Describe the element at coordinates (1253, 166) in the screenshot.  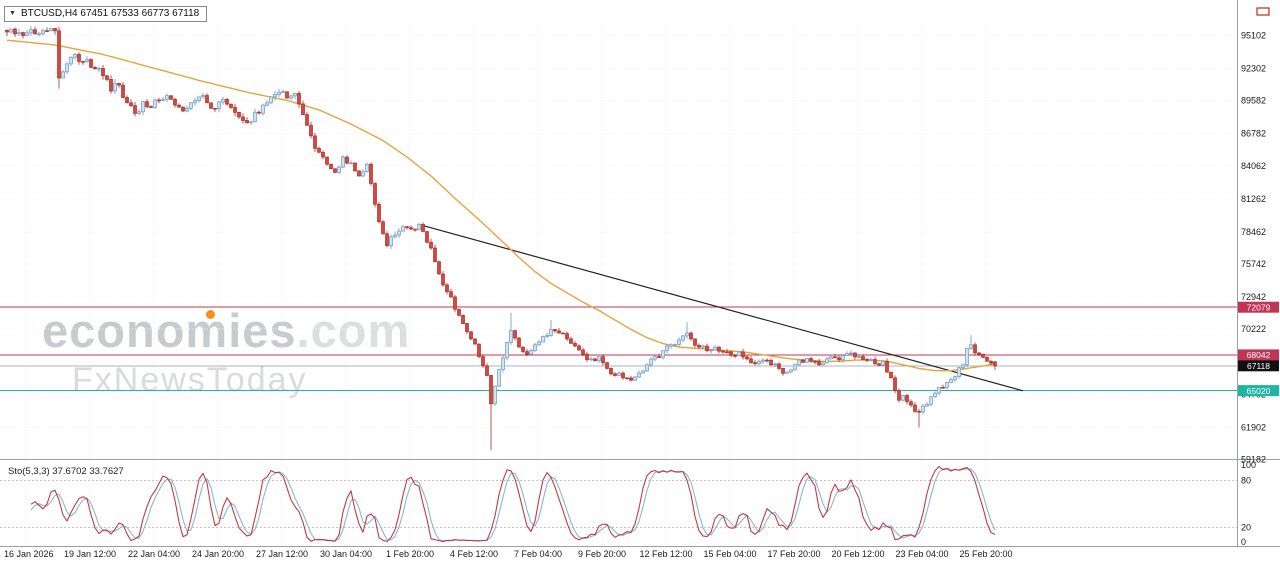
I see `price-axis-label: 84062` at that location.